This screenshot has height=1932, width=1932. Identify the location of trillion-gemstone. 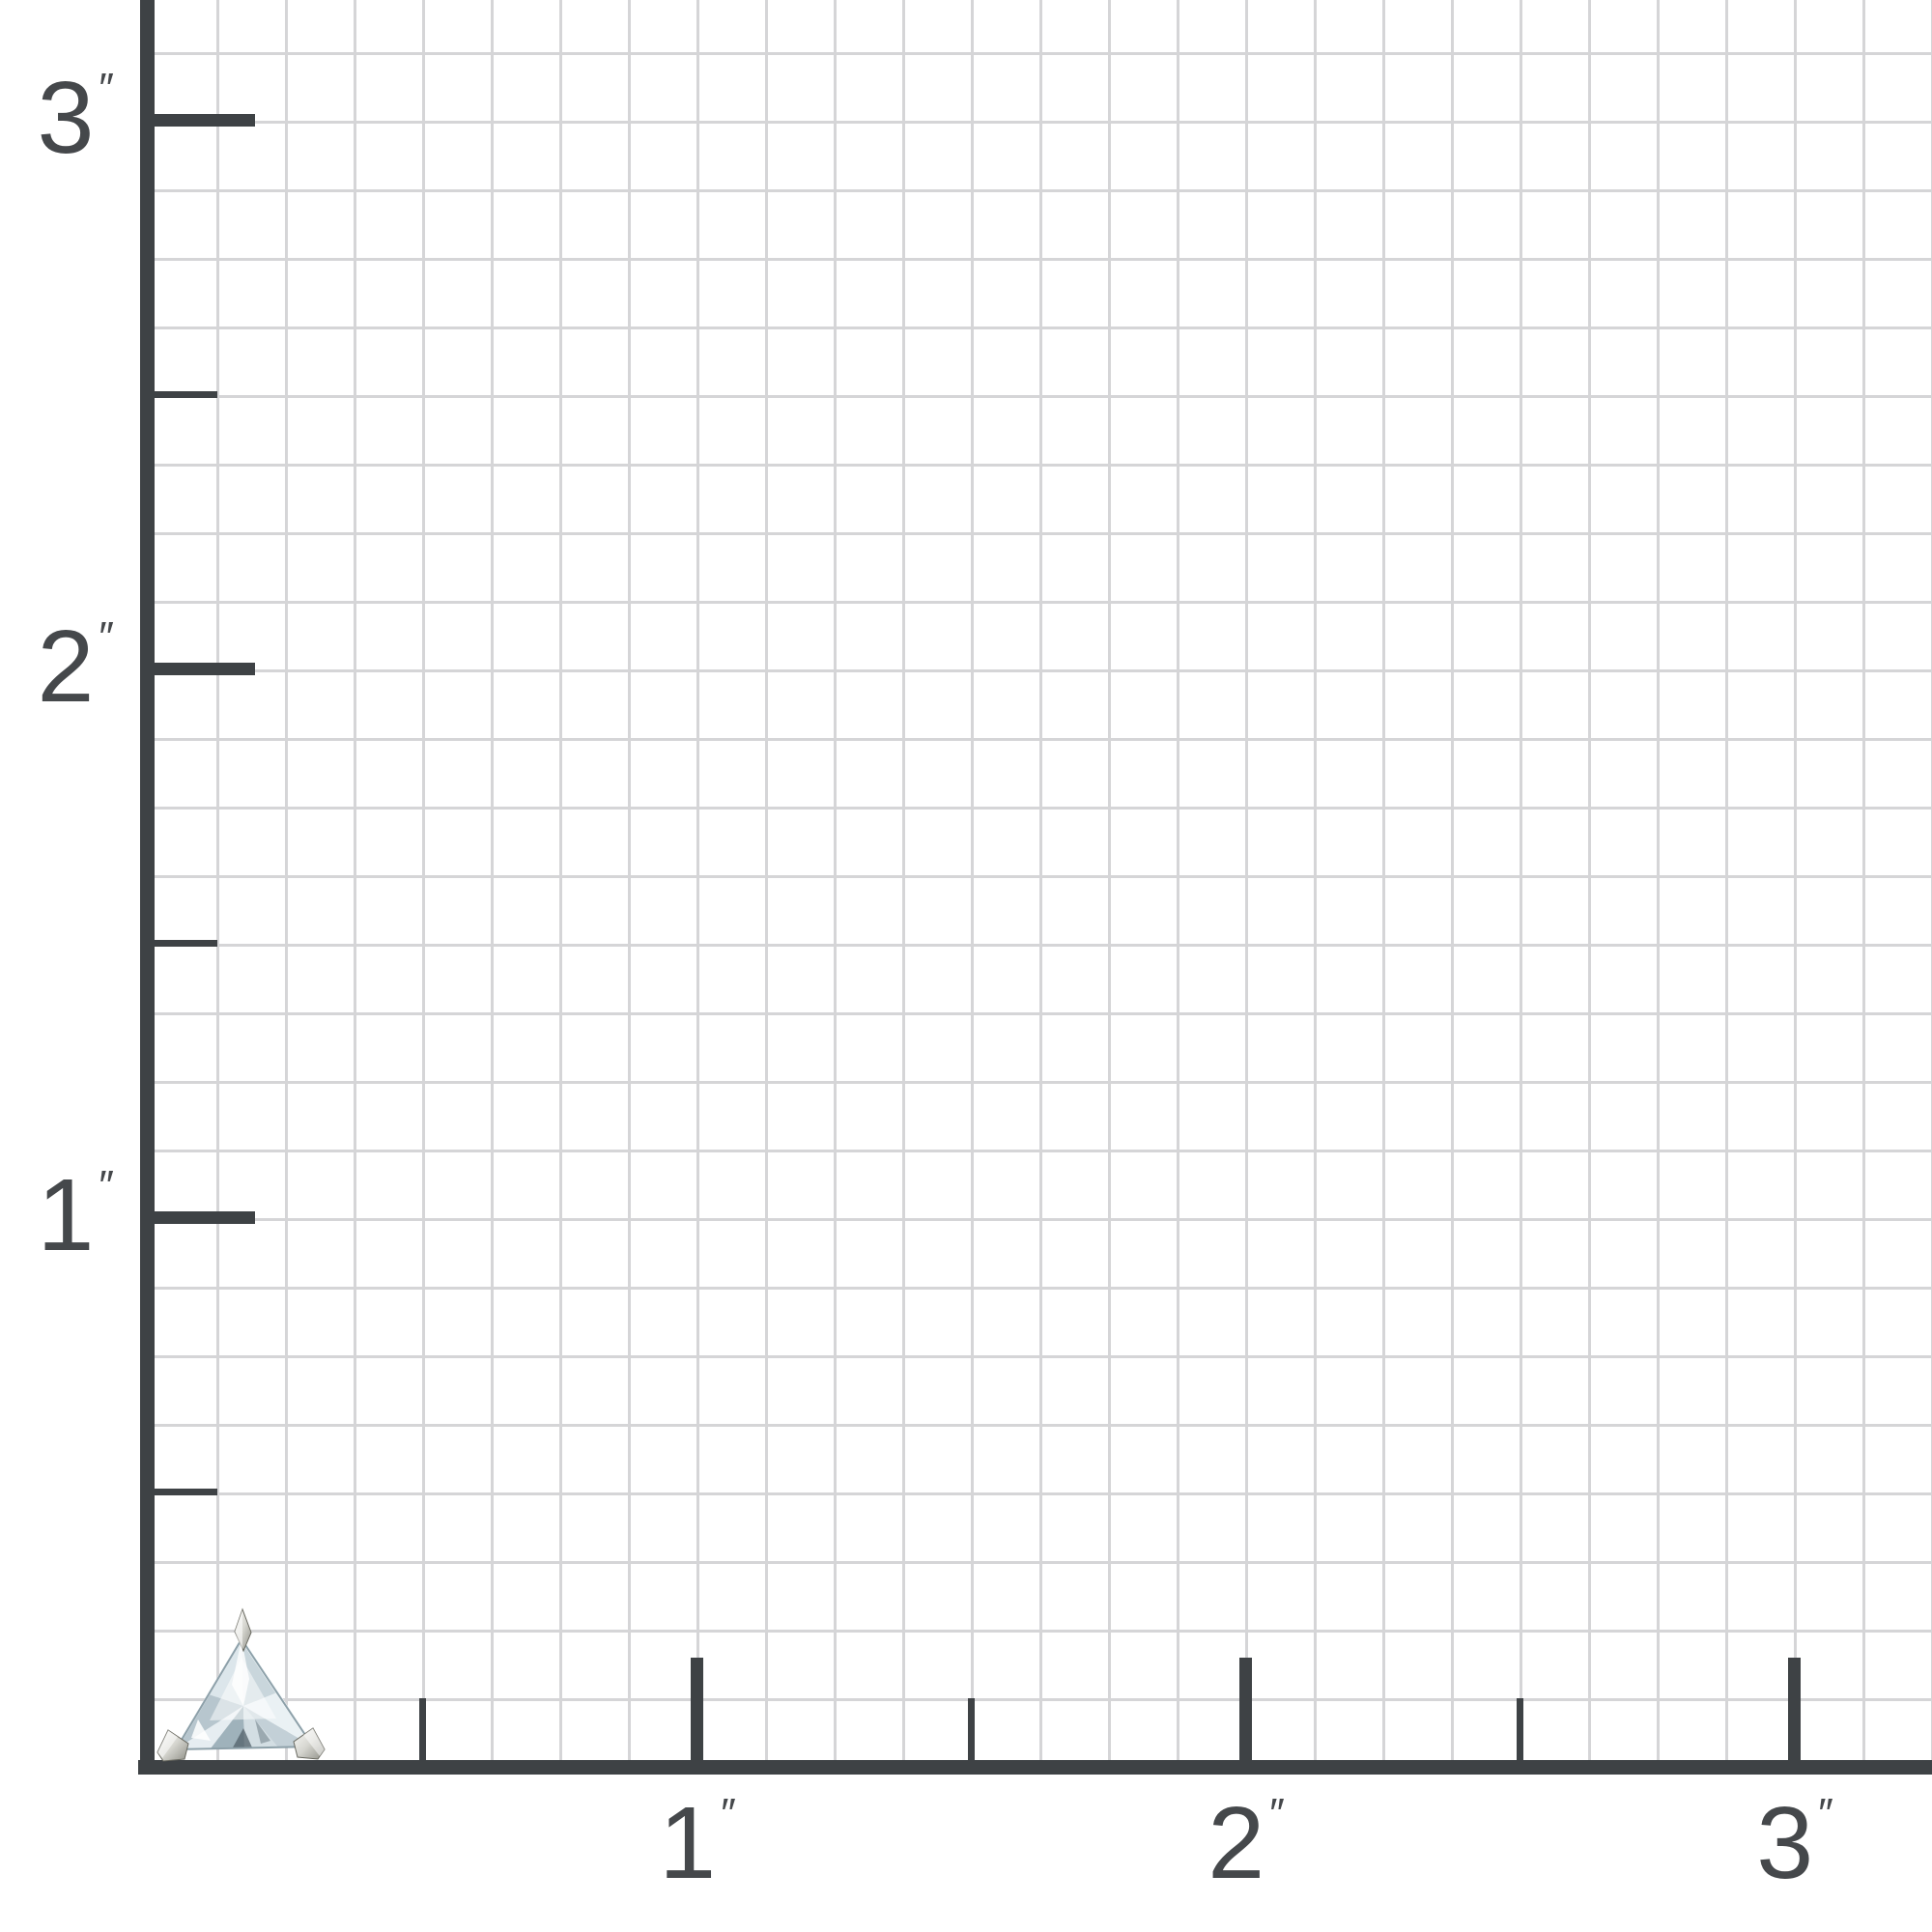
(241, 1684).